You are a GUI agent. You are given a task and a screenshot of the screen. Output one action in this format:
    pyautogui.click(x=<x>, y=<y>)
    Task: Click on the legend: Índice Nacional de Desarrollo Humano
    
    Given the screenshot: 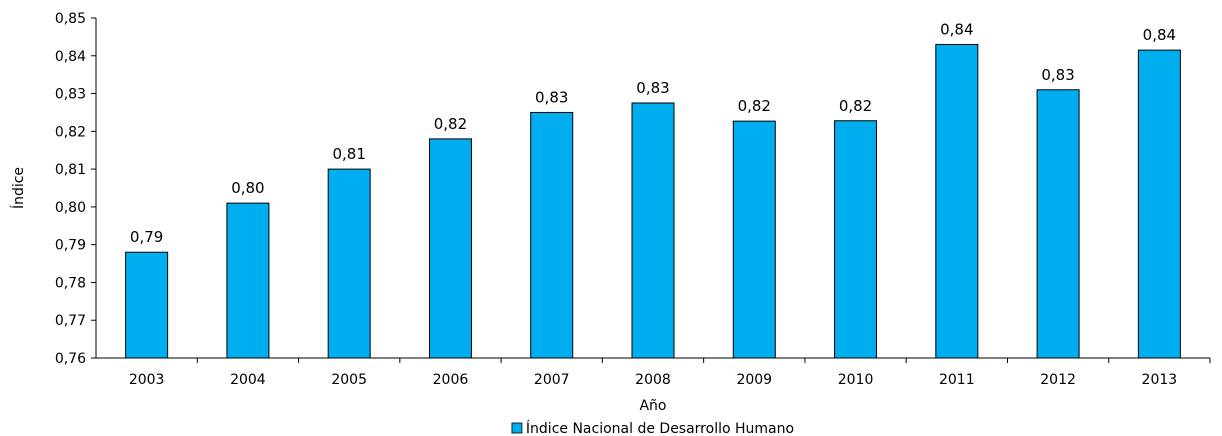 What is the action you would take?
    pyautogui.click(x=652, y=428)
    